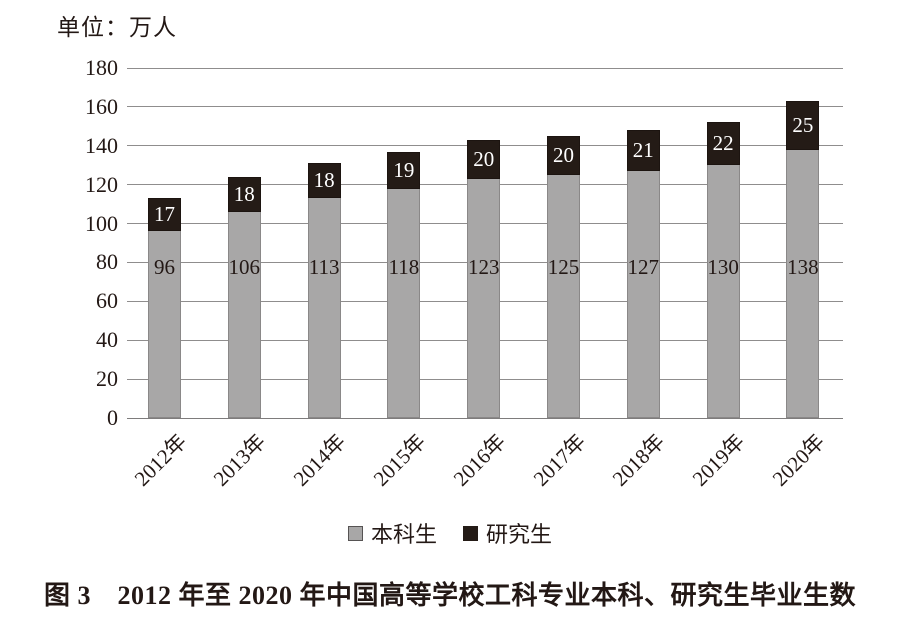 The image size is (900, 625). Describe the element at coordinates (101, 106) in the screenshot. I see `y-tick-label-160: 160` at that location.